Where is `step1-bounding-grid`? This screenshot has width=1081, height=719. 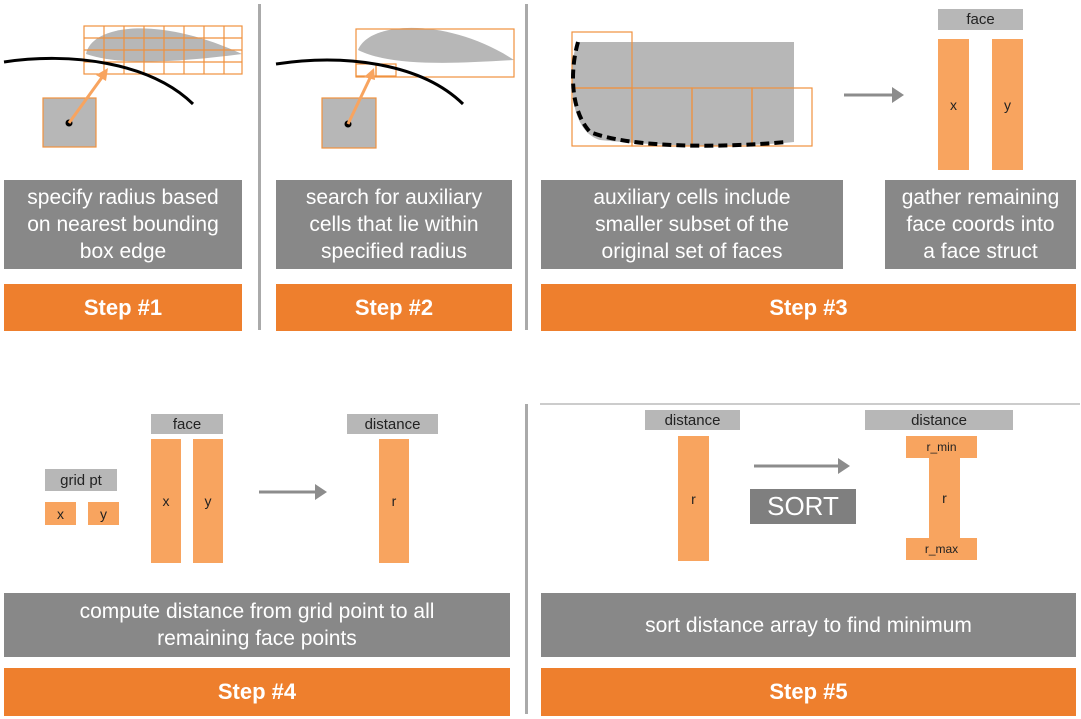 step1-bounding-grid is located at coordinates (163, 50).